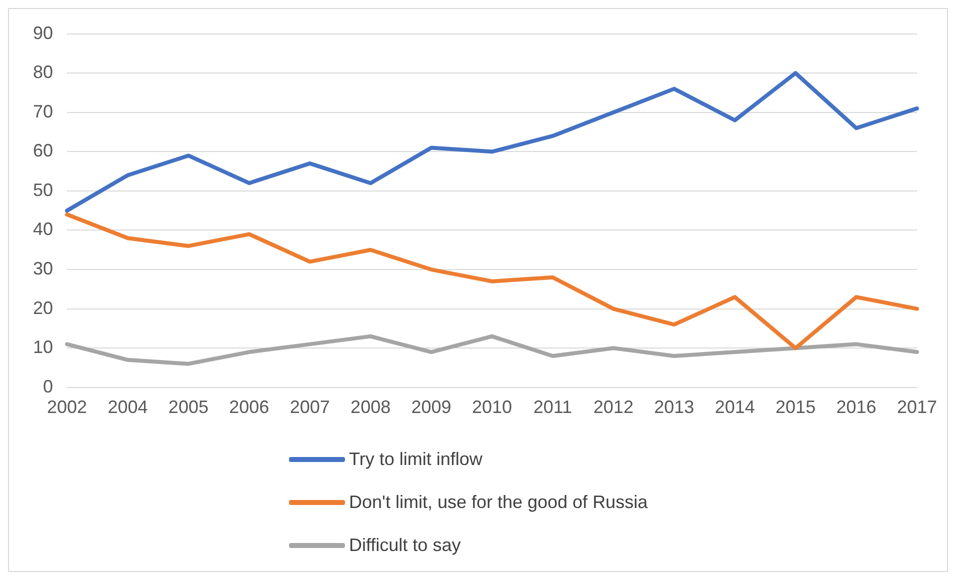 The height and width of the screenshot is (582, 958). What do you see at coordinates (43, 150) in the screenshot?
I see `y-tick-label: 60` at bounding box center [43, 150].